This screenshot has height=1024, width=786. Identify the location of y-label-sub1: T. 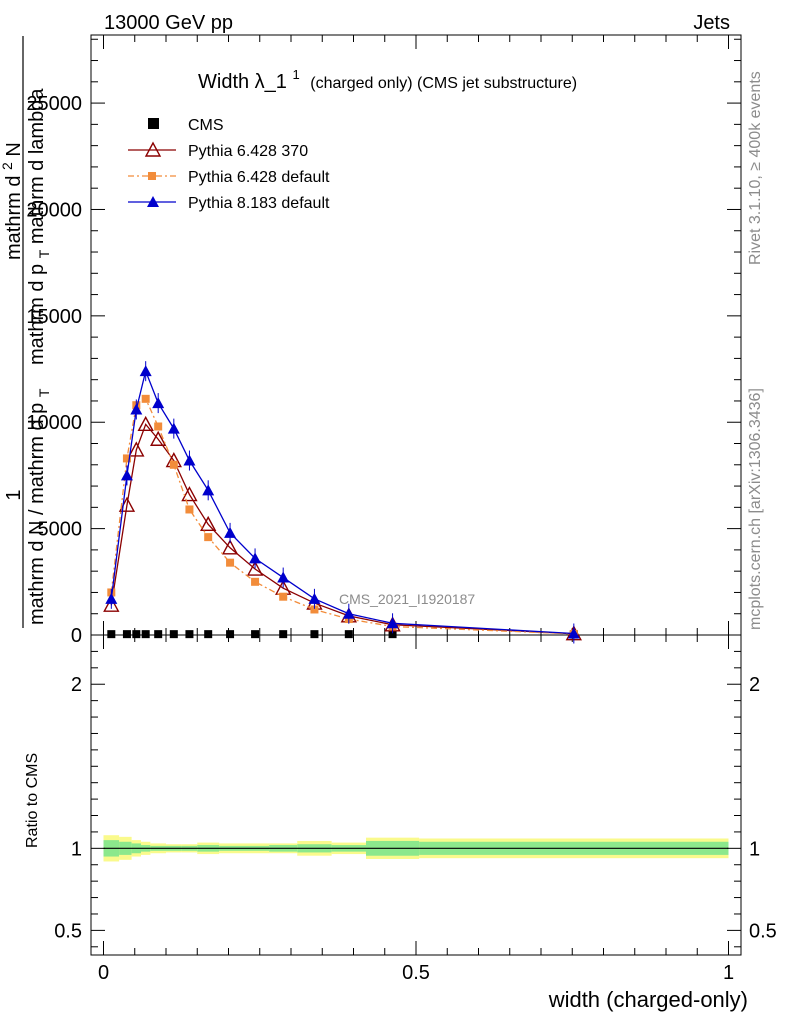
(44, 392).